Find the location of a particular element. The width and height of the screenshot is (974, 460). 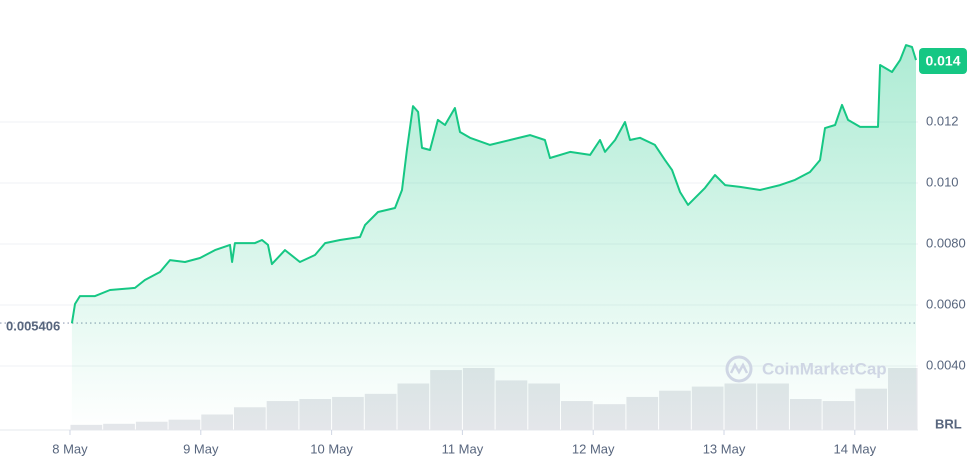

current-value-badge is located at coordinates (943, 60).